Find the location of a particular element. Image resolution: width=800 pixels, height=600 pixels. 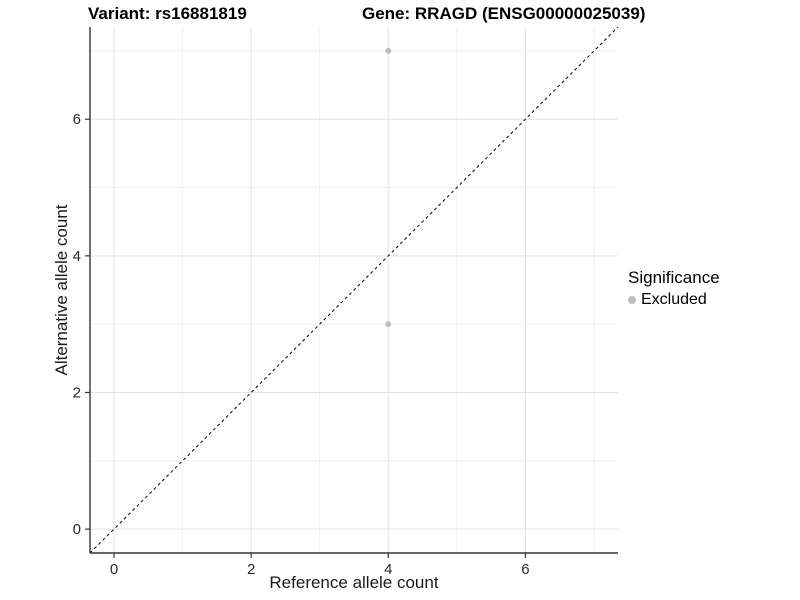

legend-item-label: Excluded is located at coordinates (674, 299).